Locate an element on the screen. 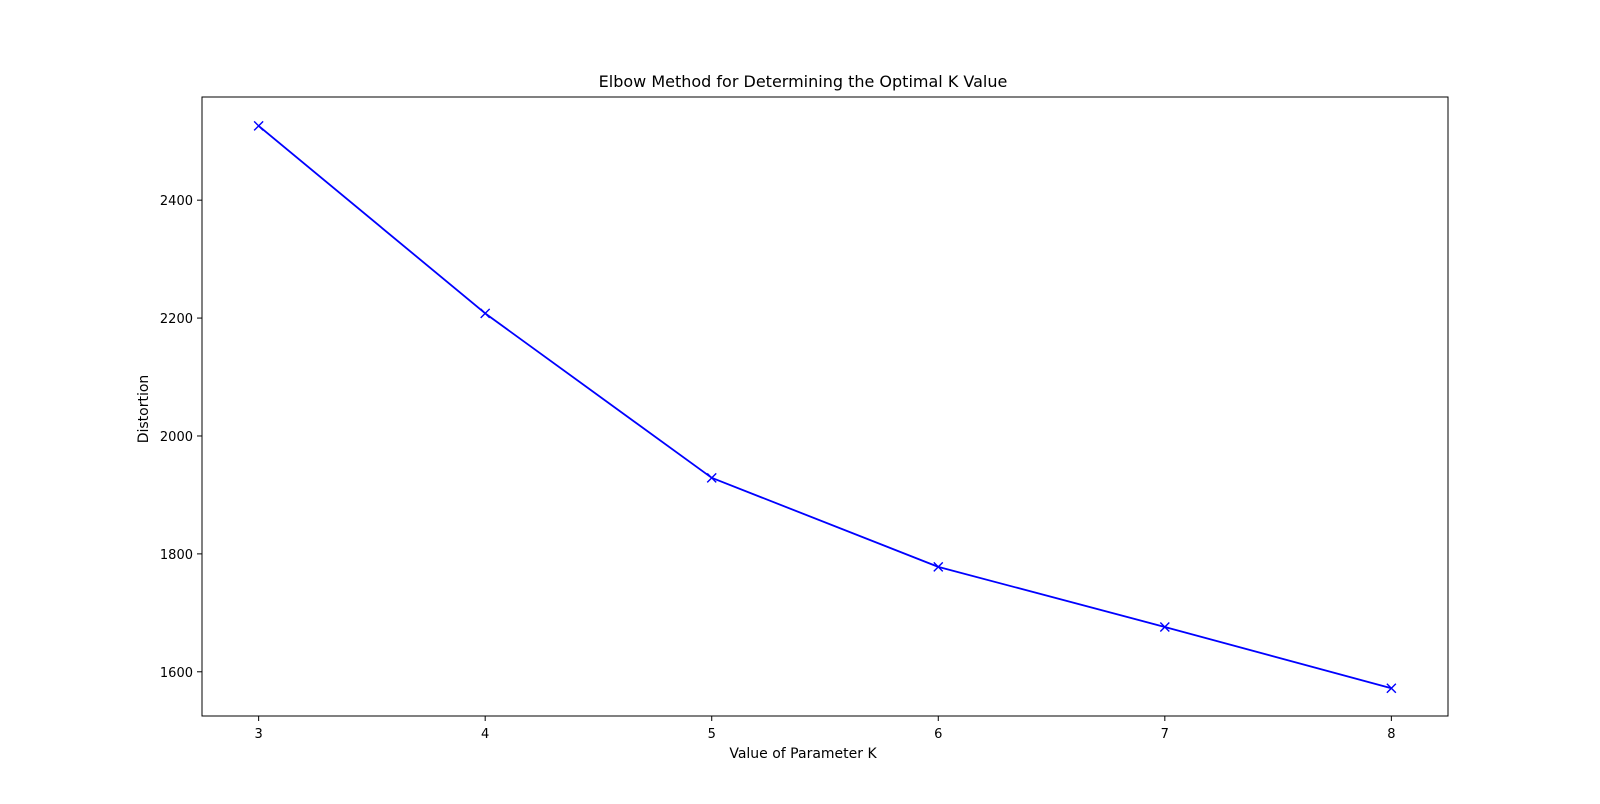 This screenshot has width=1600, height=804. x-tick-label-8: 8 is located at coordinates (1391, 734).